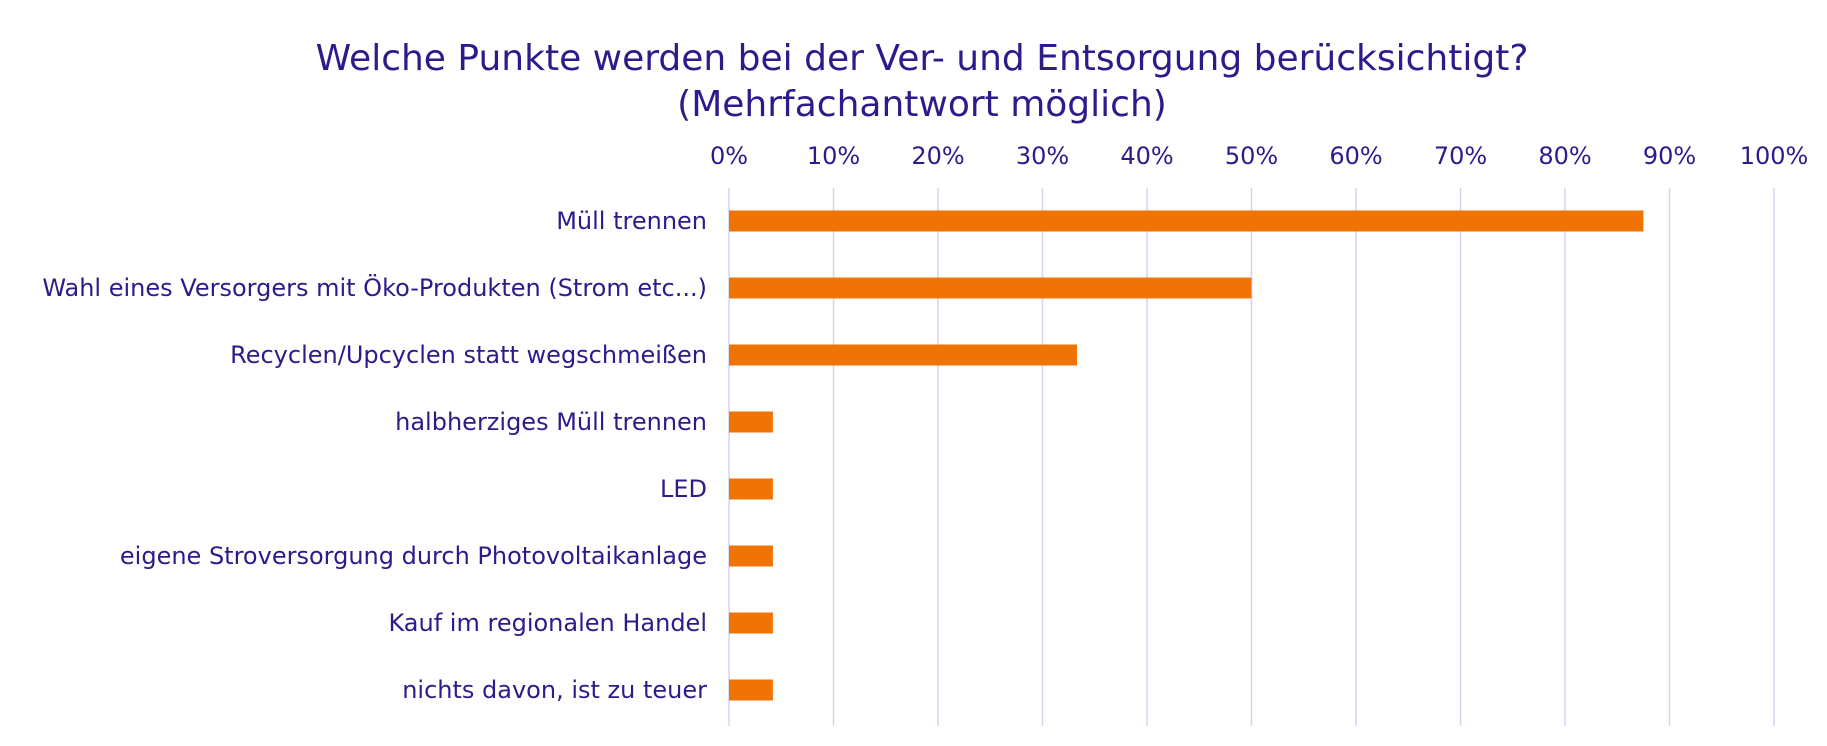  What do you see at coordinates (1669, 156) in the screenshot?
I see `x-tick-label: 90%` at bounding box center [1669, 156].